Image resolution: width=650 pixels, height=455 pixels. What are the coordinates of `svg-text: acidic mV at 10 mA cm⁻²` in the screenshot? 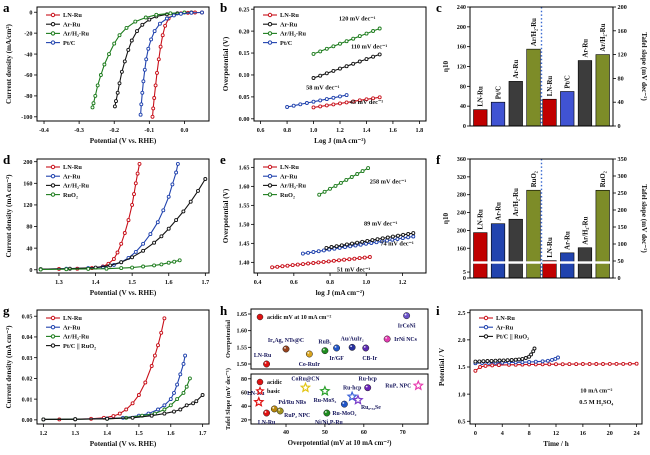 It's located at (299, 318).